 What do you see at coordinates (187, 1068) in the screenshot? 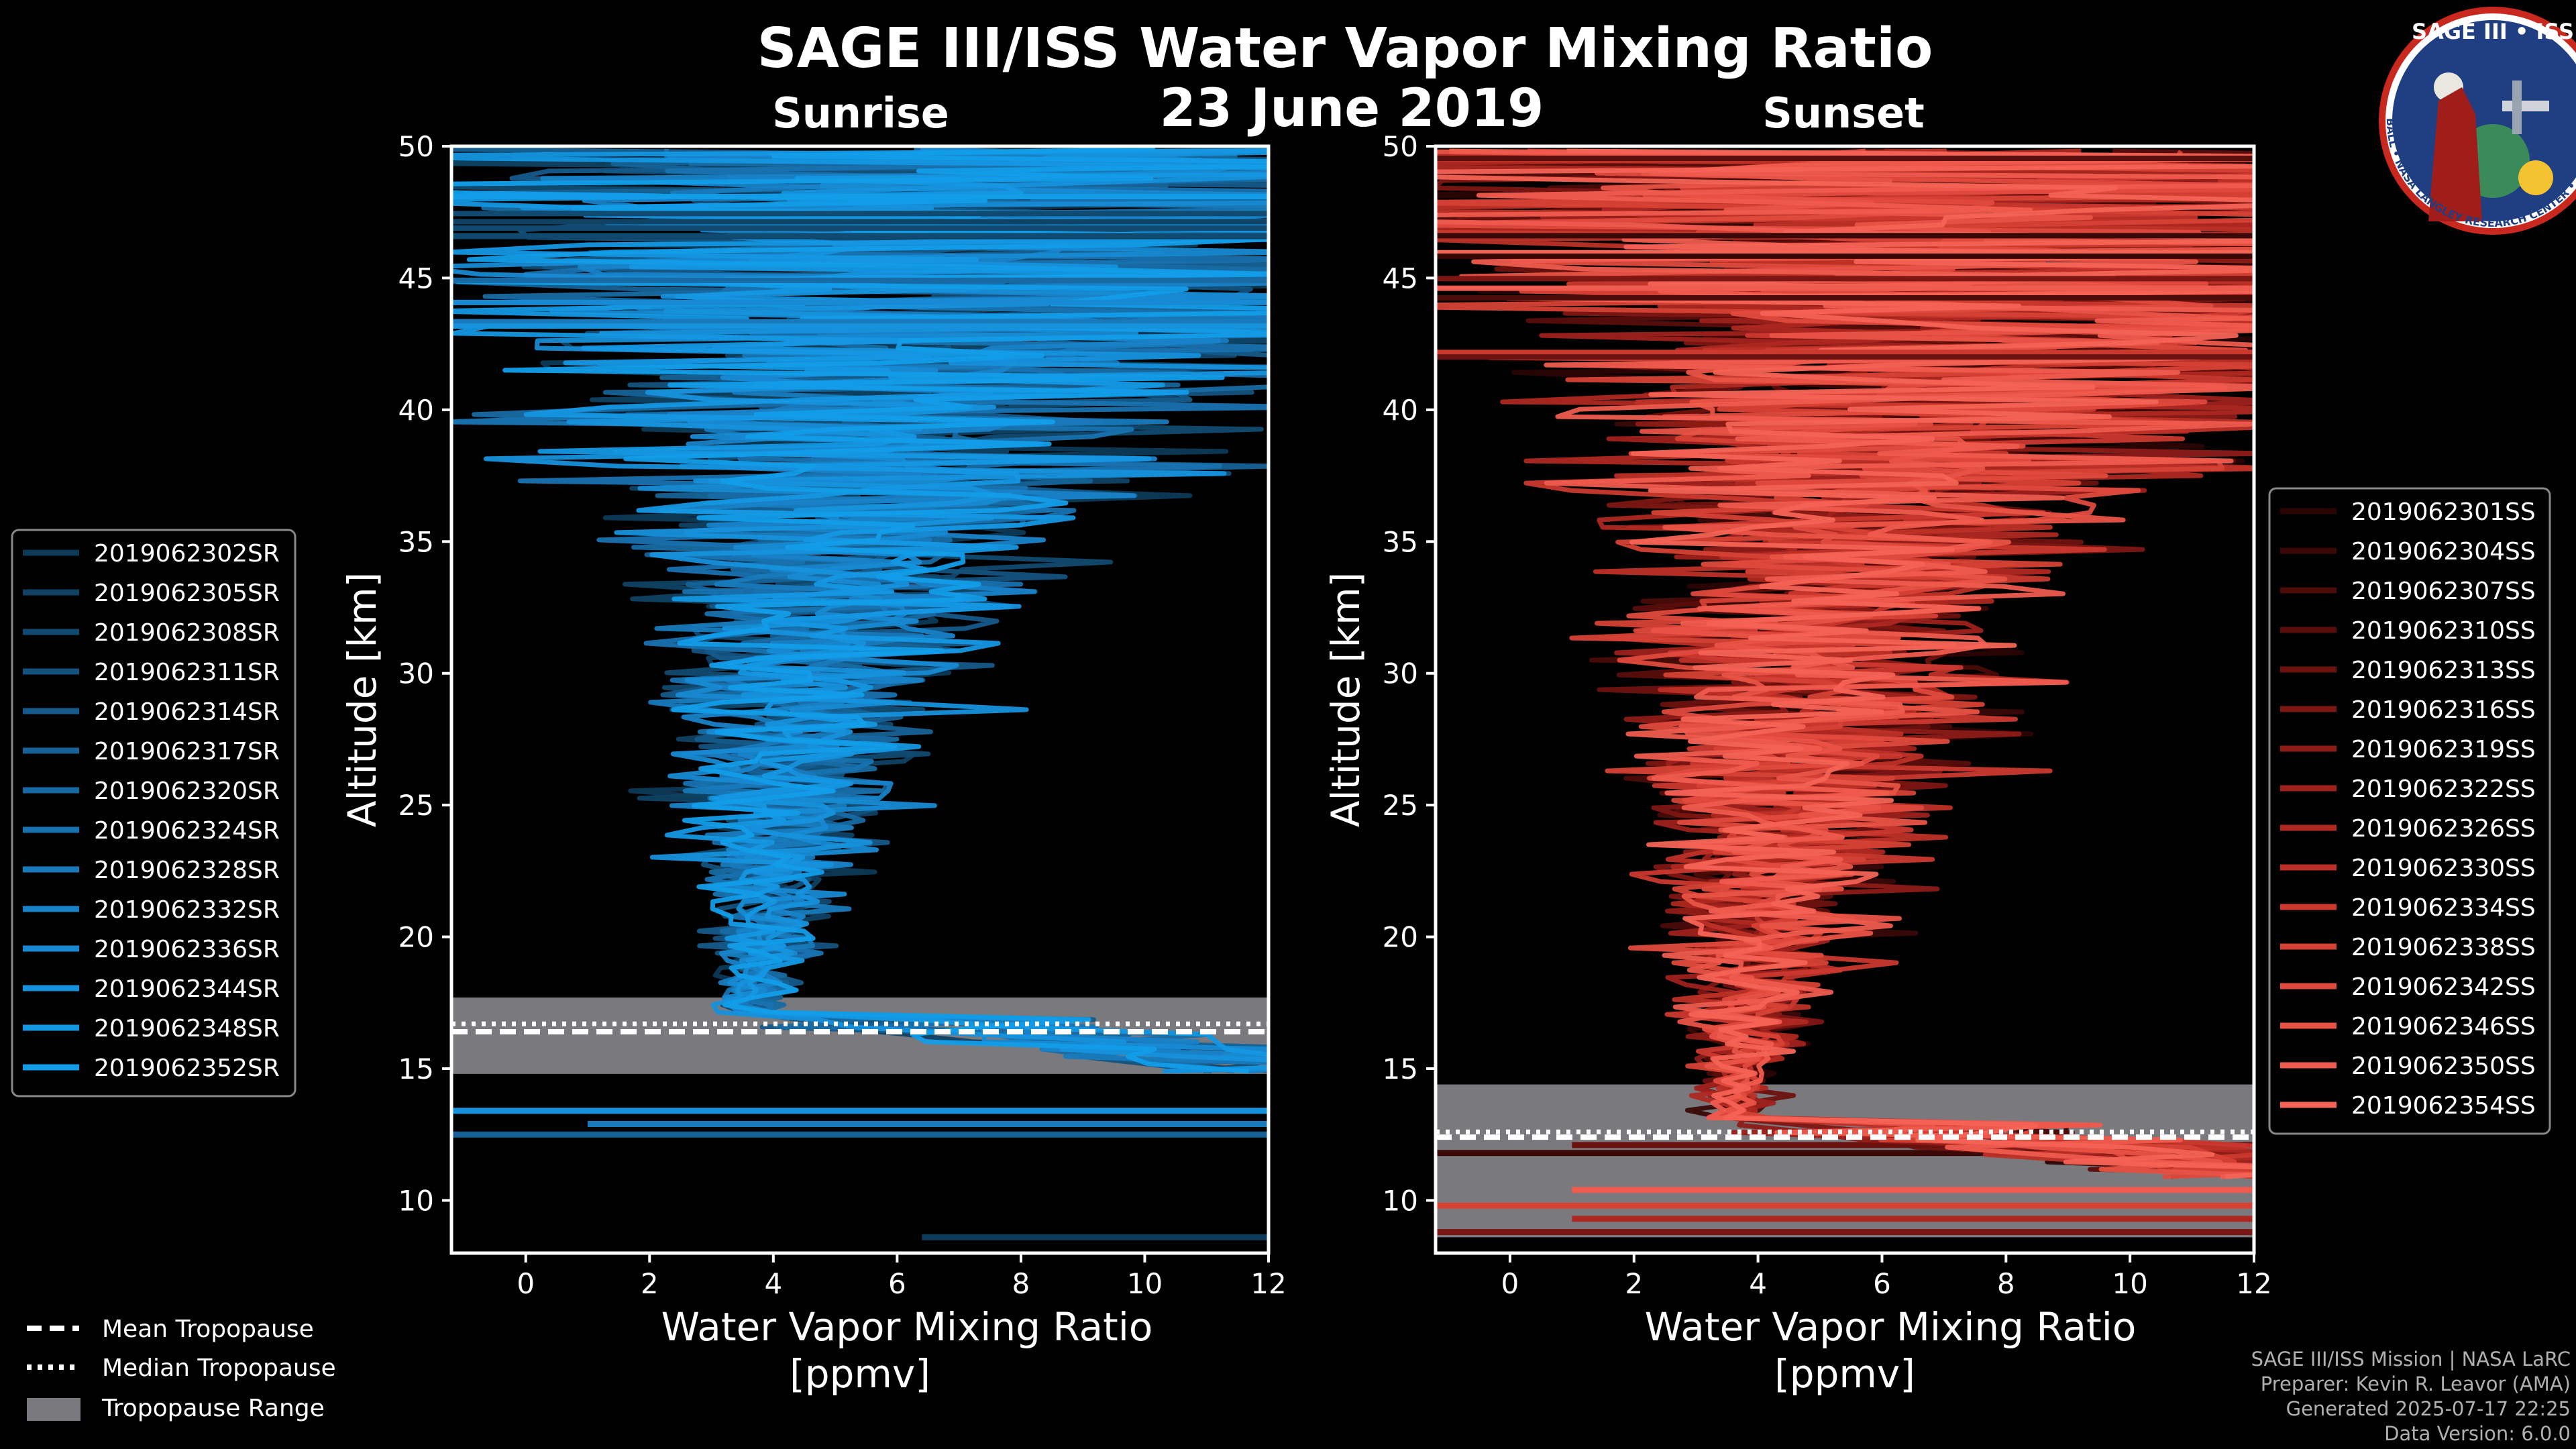
I see `legend-label: 2019062352SR` at bounding box center [187, 1068].